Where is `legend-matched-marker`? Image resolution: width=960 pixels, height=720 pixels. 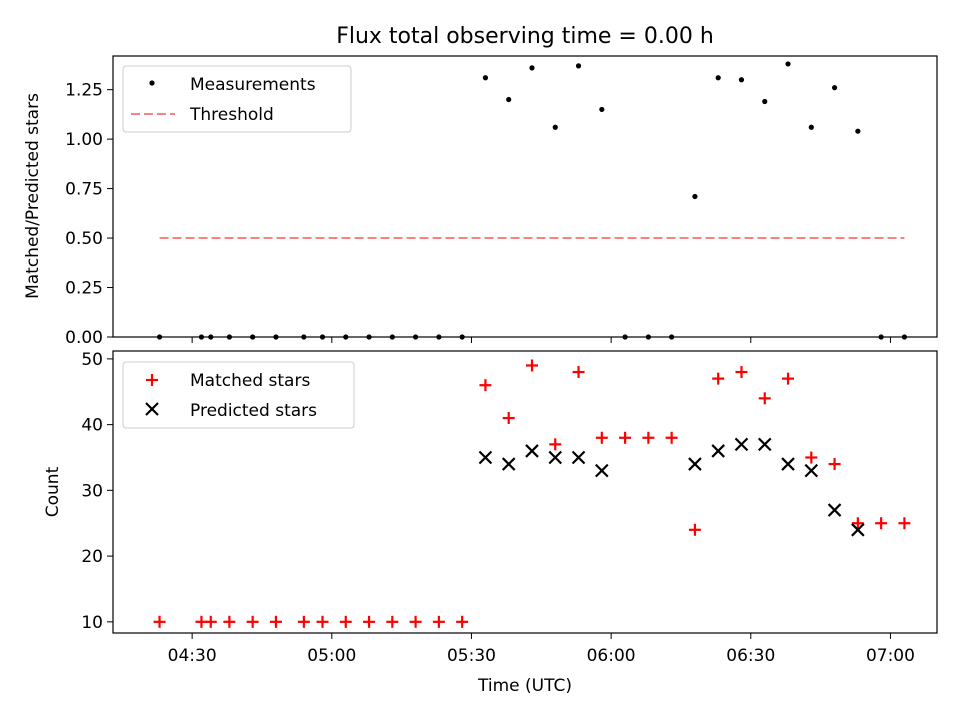
legend-matched-marker is located at coordinates (152, 380).